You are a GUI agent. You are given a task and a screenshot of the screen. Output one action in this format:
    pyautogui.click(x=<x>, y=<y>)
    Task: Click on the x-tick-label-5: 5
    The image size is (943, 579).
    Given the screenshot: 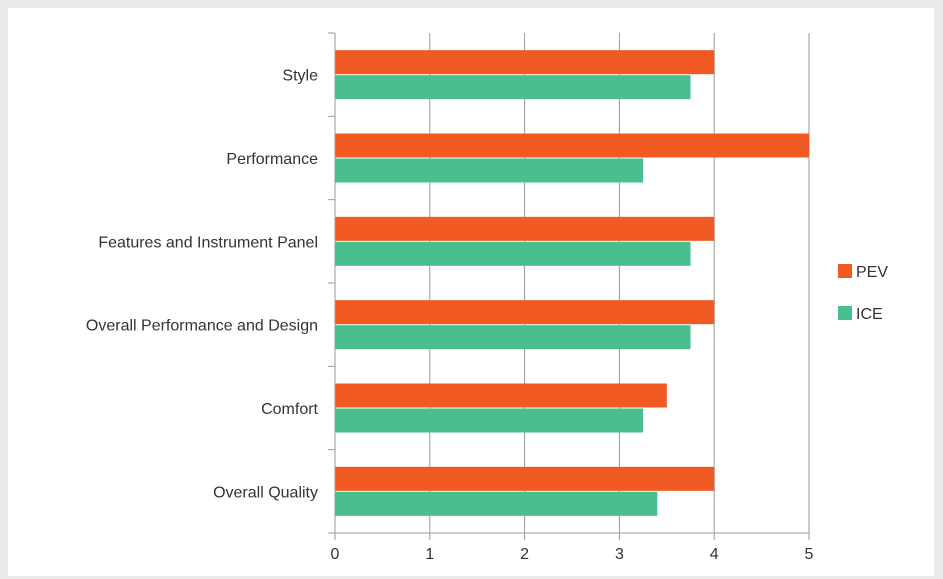 What is the action you would take?
    pyautogui.click(x=809, y=554)
    